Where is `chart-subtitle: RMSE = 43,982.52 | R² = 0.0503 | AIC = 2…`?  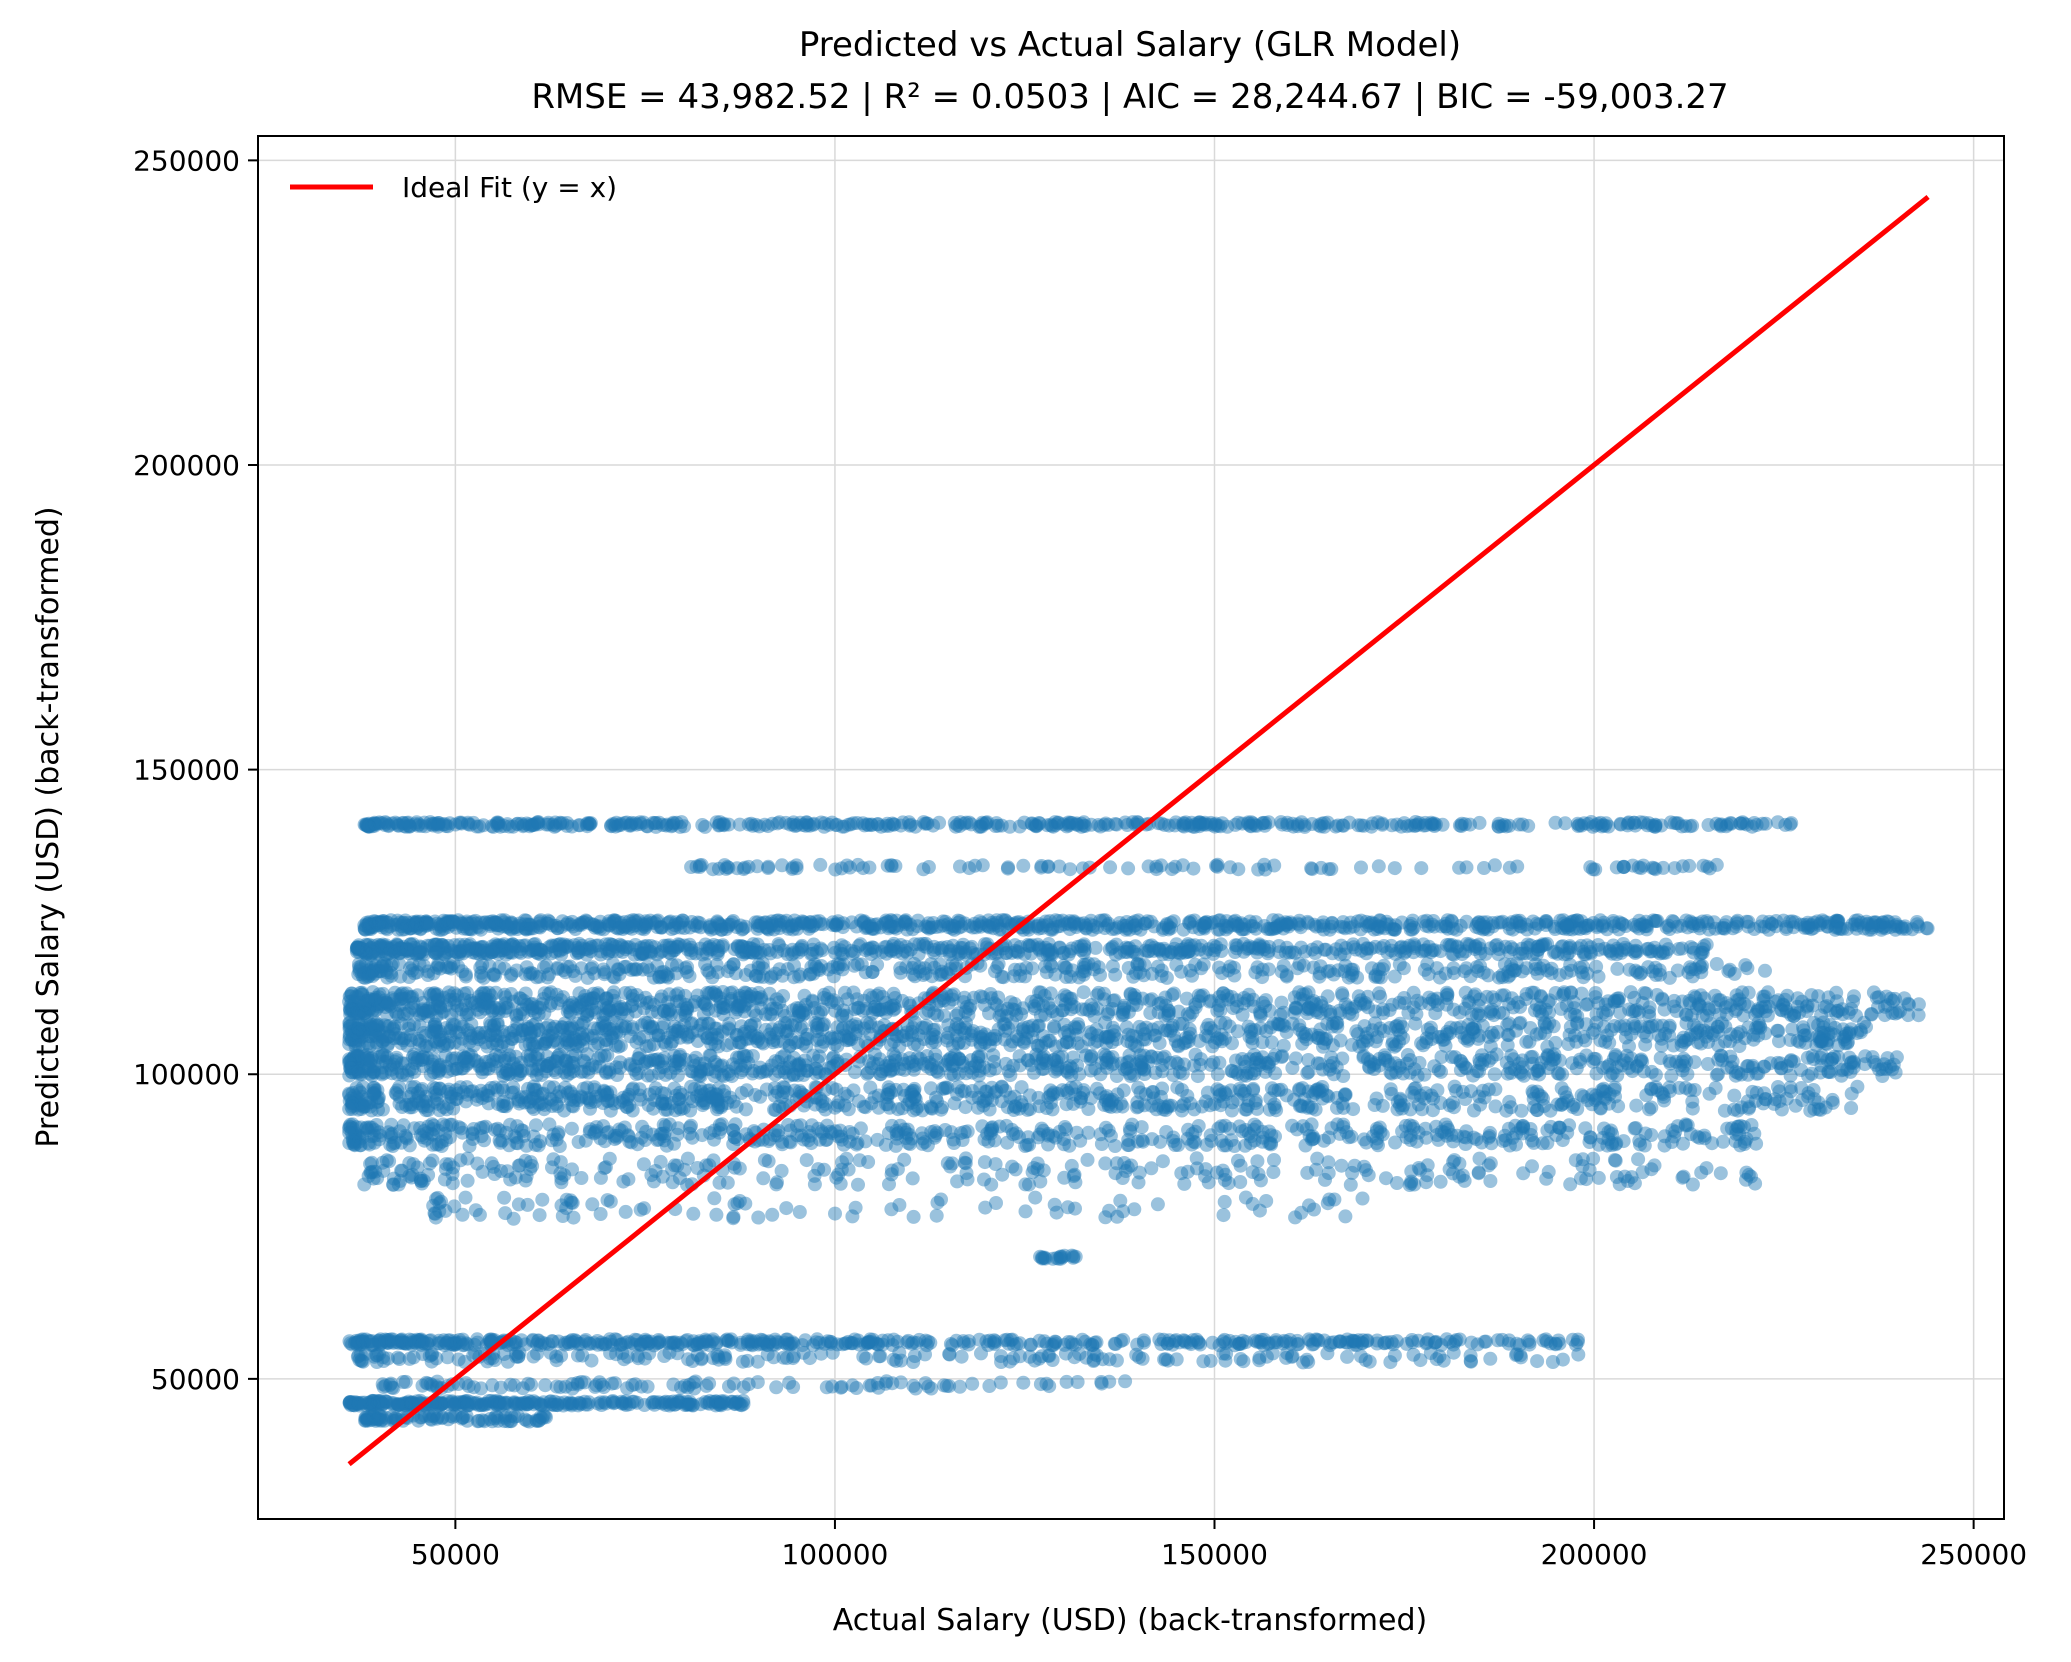
chart-subtitle: RMSE = 43,982.52 | R² = 0.0503 | AIC = 2… is located at coordinates (1129, 97).